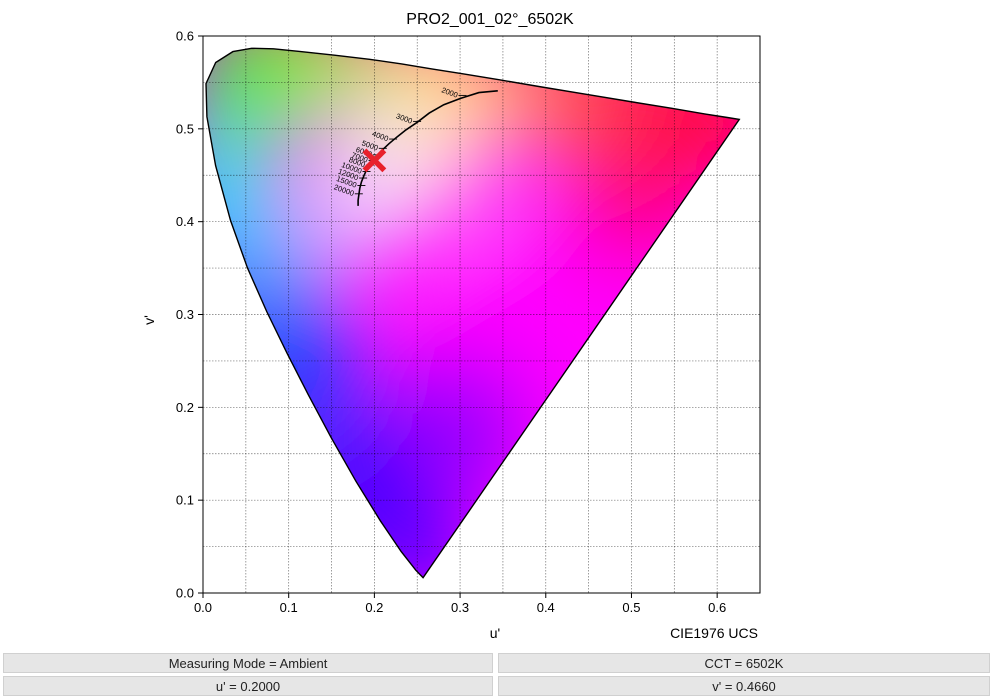 This screenshot has height=700, width=994. What do you see at coordinates (490, 19) in the screenshot?
I see `chart-title: PRO2_001_02°_6502K` at bounding box center [490, 19].